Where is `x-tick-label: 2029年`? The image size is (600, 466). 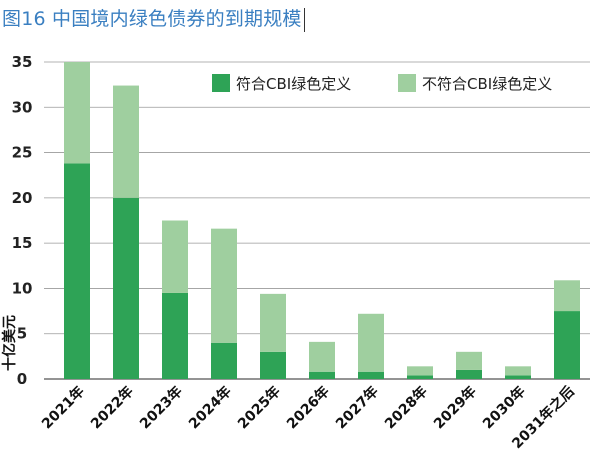
x-tick-label: 2029年 is located at coordinates (454, 407).